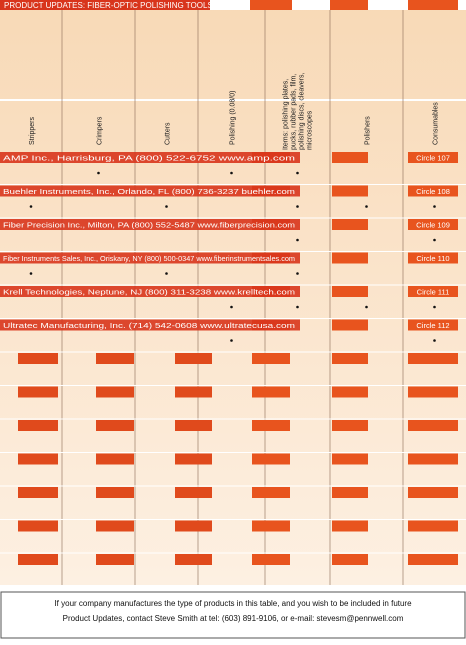 This screenshot has width=466, height=645. I want to click on circle-number: Circle 109, so click(433, 225).